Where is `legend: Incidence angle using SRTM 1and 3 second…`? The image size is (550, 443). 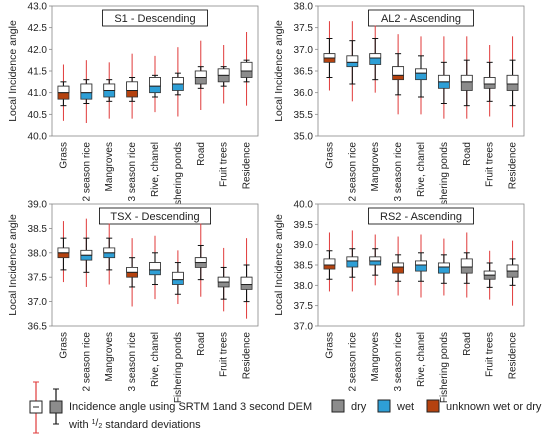 legend: Incidence angle using SRTM 1and 3 second… is located at coordinates (285, 407).